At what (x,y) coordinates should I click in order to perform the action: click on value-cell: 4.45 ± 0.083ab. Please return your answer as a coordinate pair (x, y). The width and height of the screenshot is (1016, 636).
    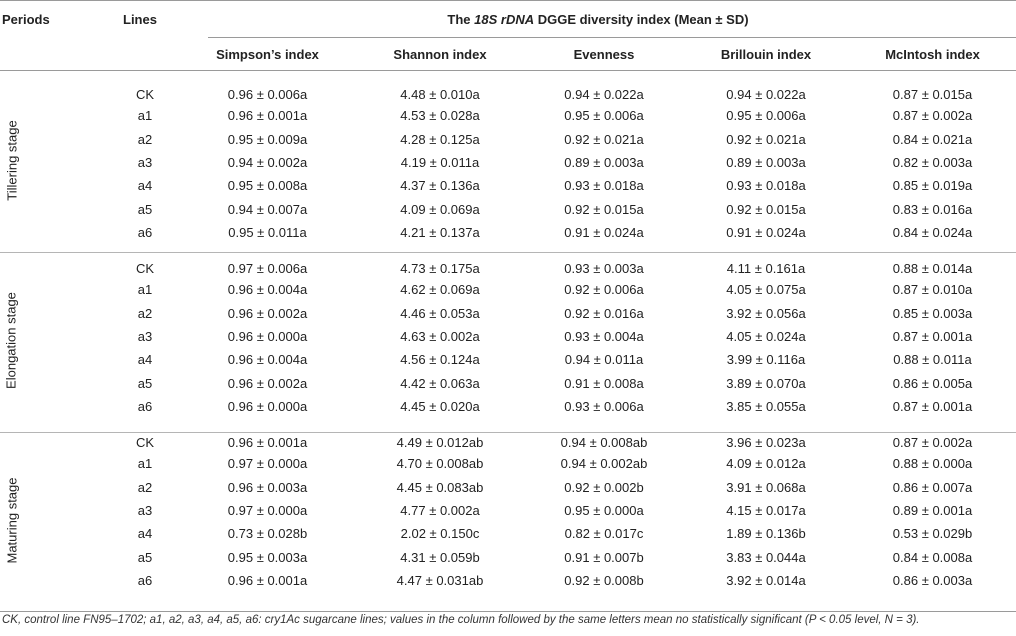
    Looking at the image, I should click on (440, 487).